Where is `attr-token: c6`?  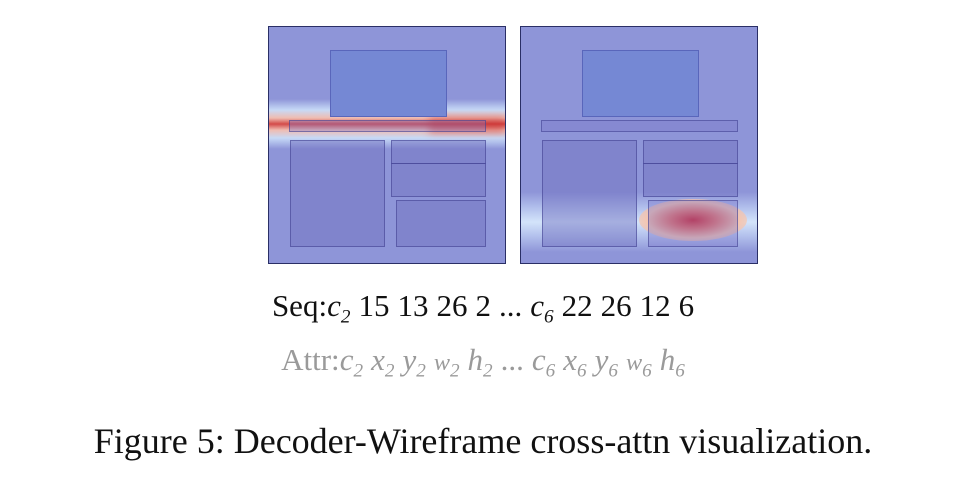
attr-token: c6 is located at coordinates (543, 362).